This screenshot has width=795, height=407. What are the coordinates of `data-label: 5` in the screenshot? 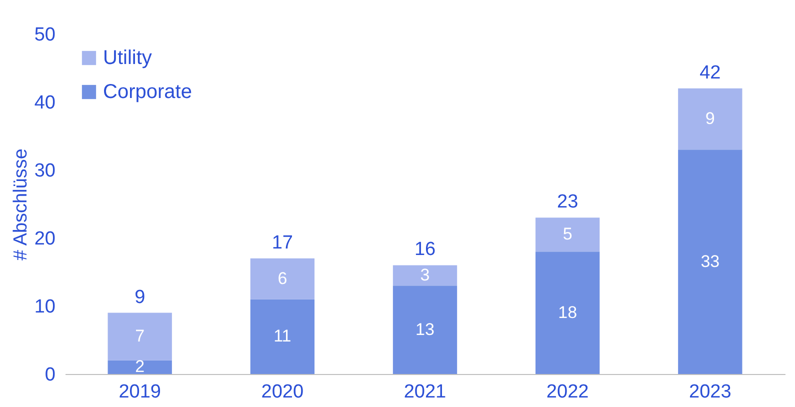 It's located at (567, 234).